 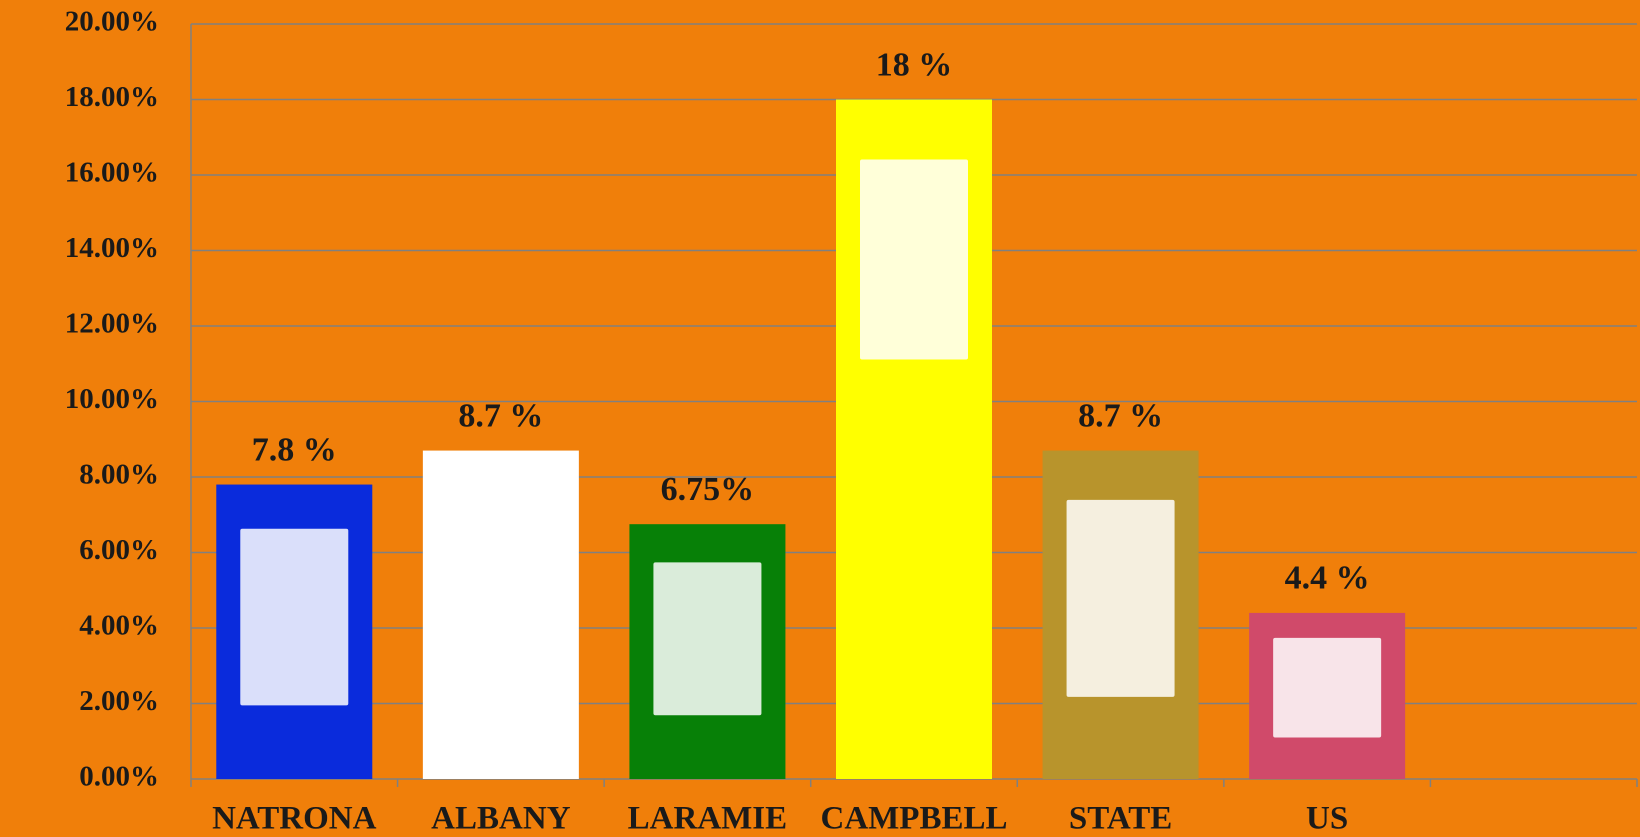 What do you see at coordinates (112, 97) in the screenshot?
I see `y-tick-label: 18.00%` at bounding box center [112, 97].